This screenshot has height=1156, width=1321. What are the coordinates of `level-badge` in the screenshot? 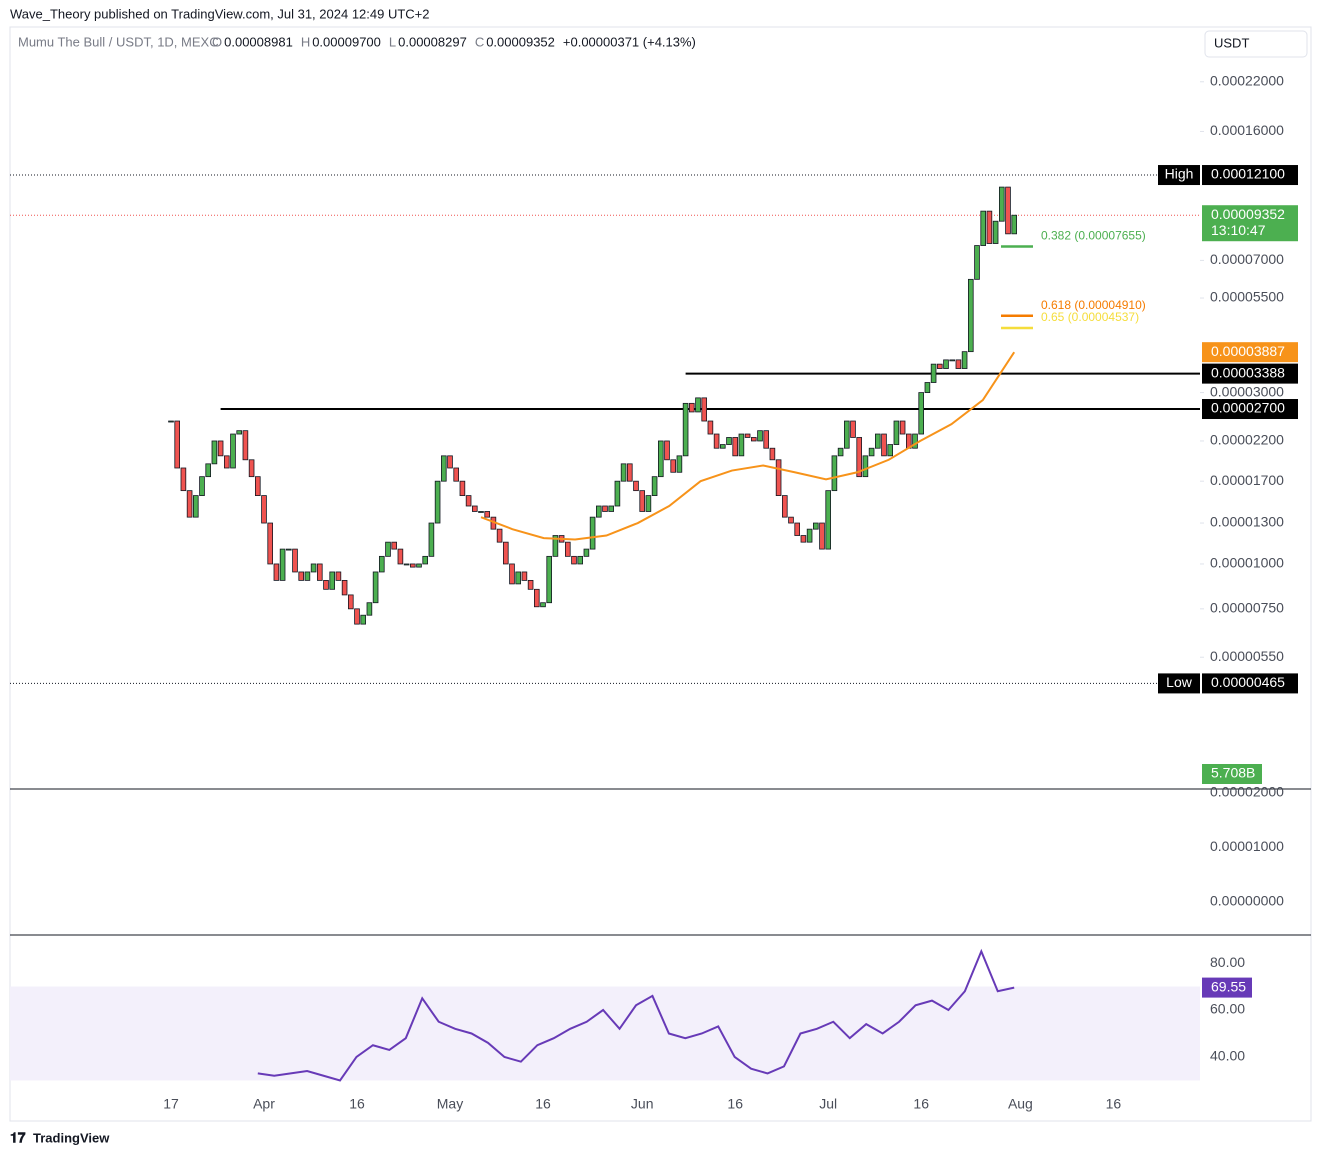 It's located at (1250, 373).